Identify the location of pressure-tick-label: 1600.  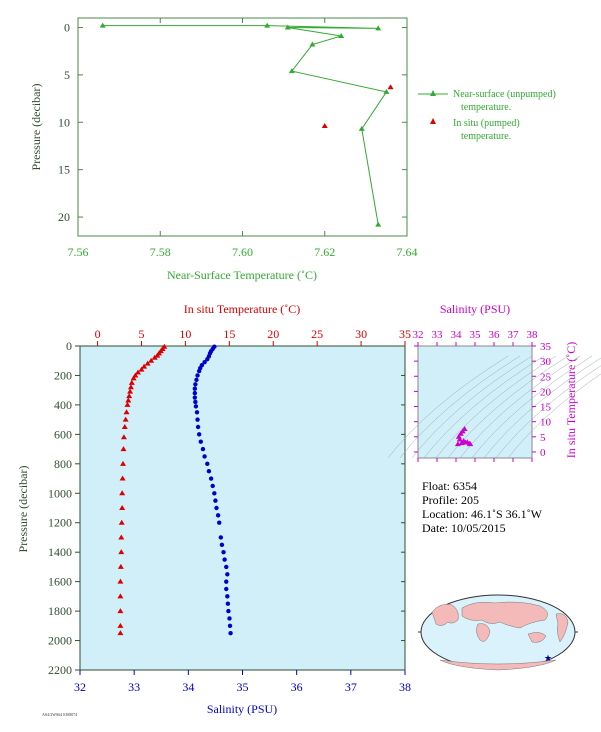
(60, 582).